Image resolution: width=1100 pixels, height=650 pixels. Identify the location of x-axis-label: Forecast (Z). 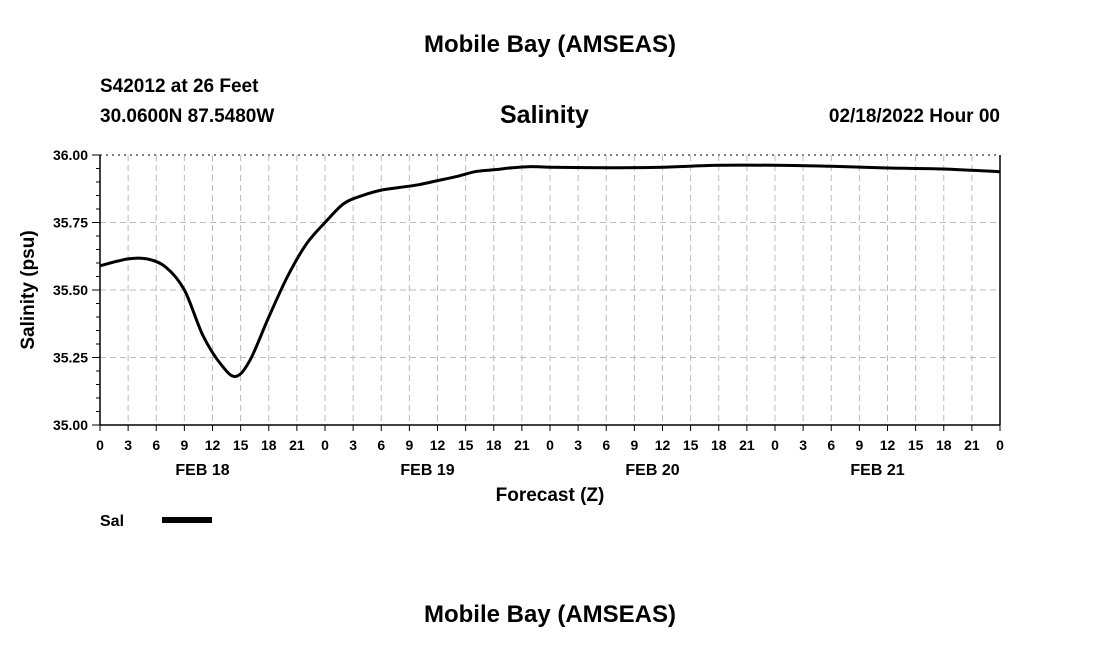
(550, 495).